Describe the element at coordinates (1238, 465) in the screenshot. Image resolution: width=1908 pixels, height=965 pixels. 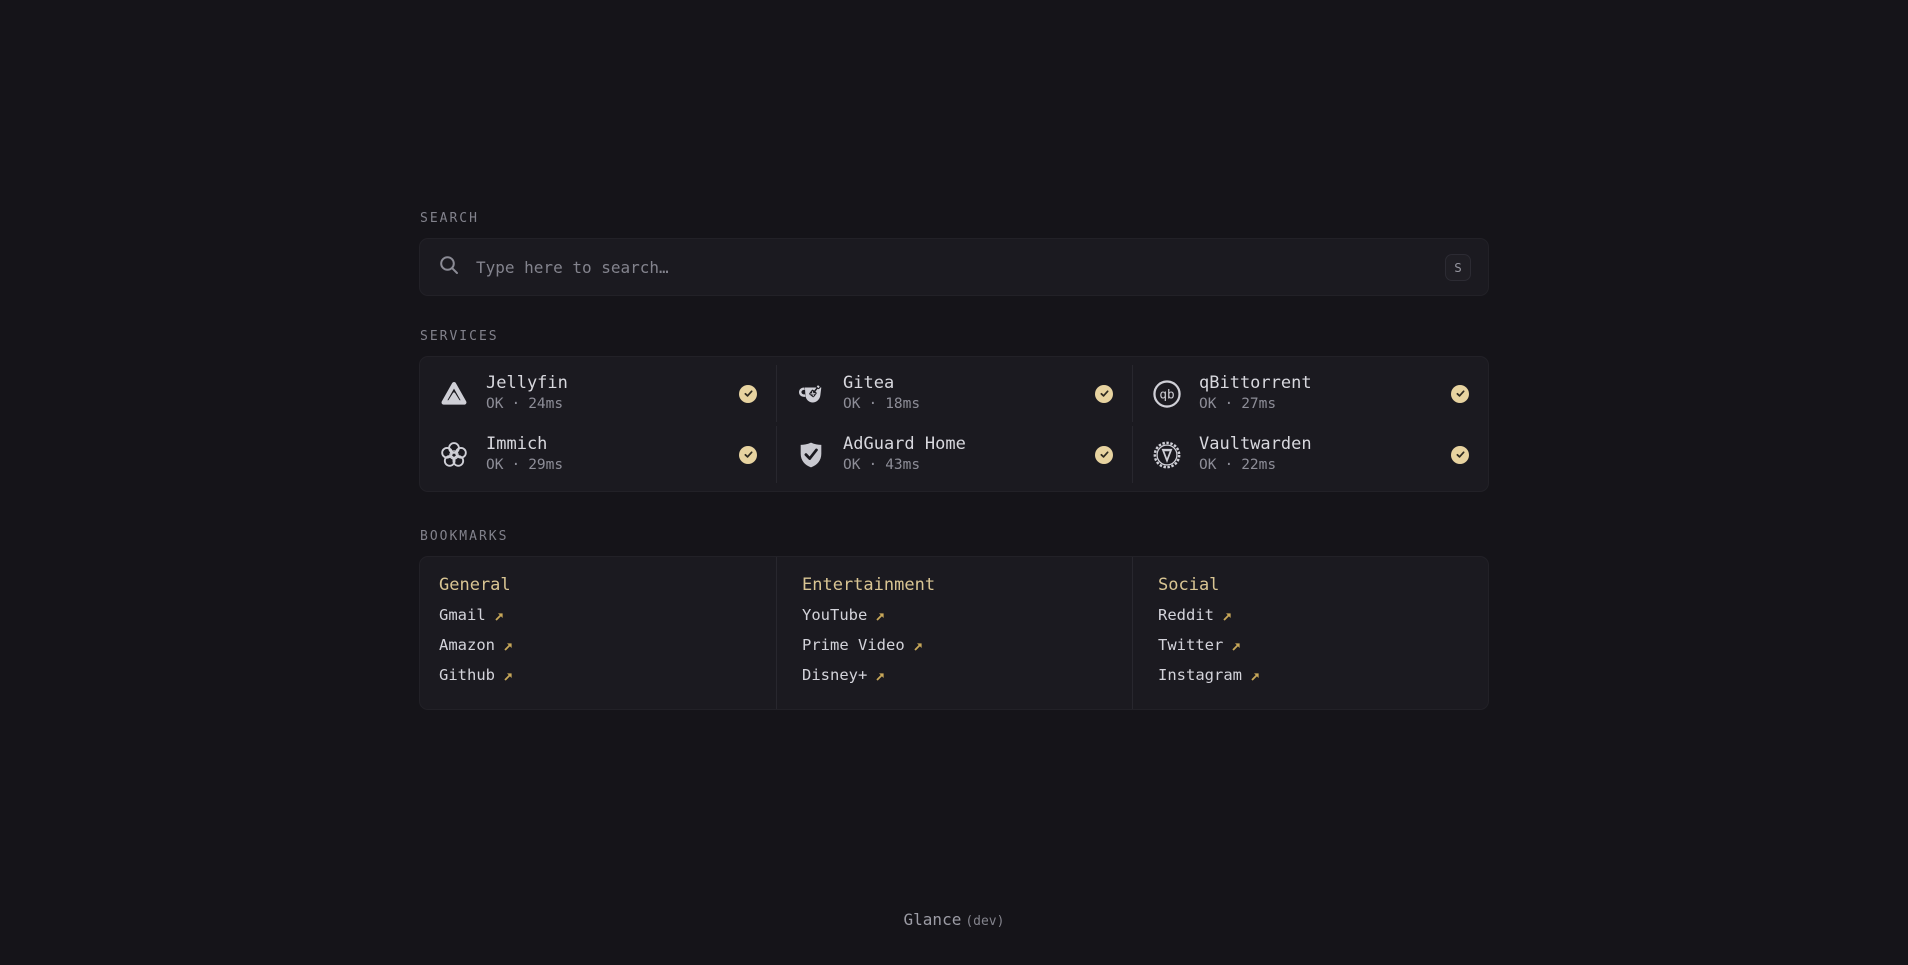
I see `service-status: OK · 22ms` at that location.